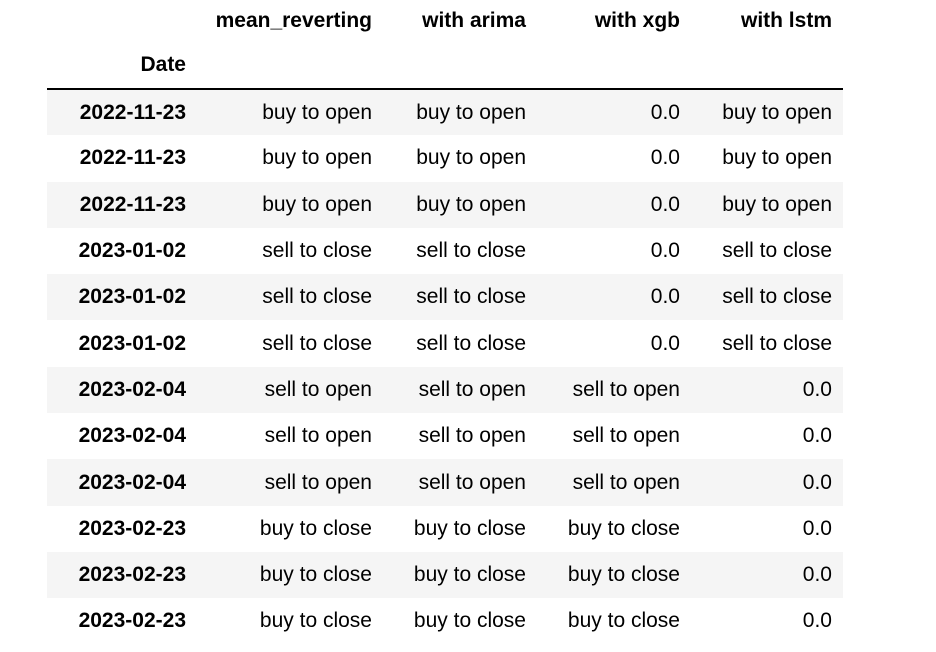 The height and width of the screenshot is (652, 936). I want to click on column-header-with-xgb: with xgb, so click(637, 20).